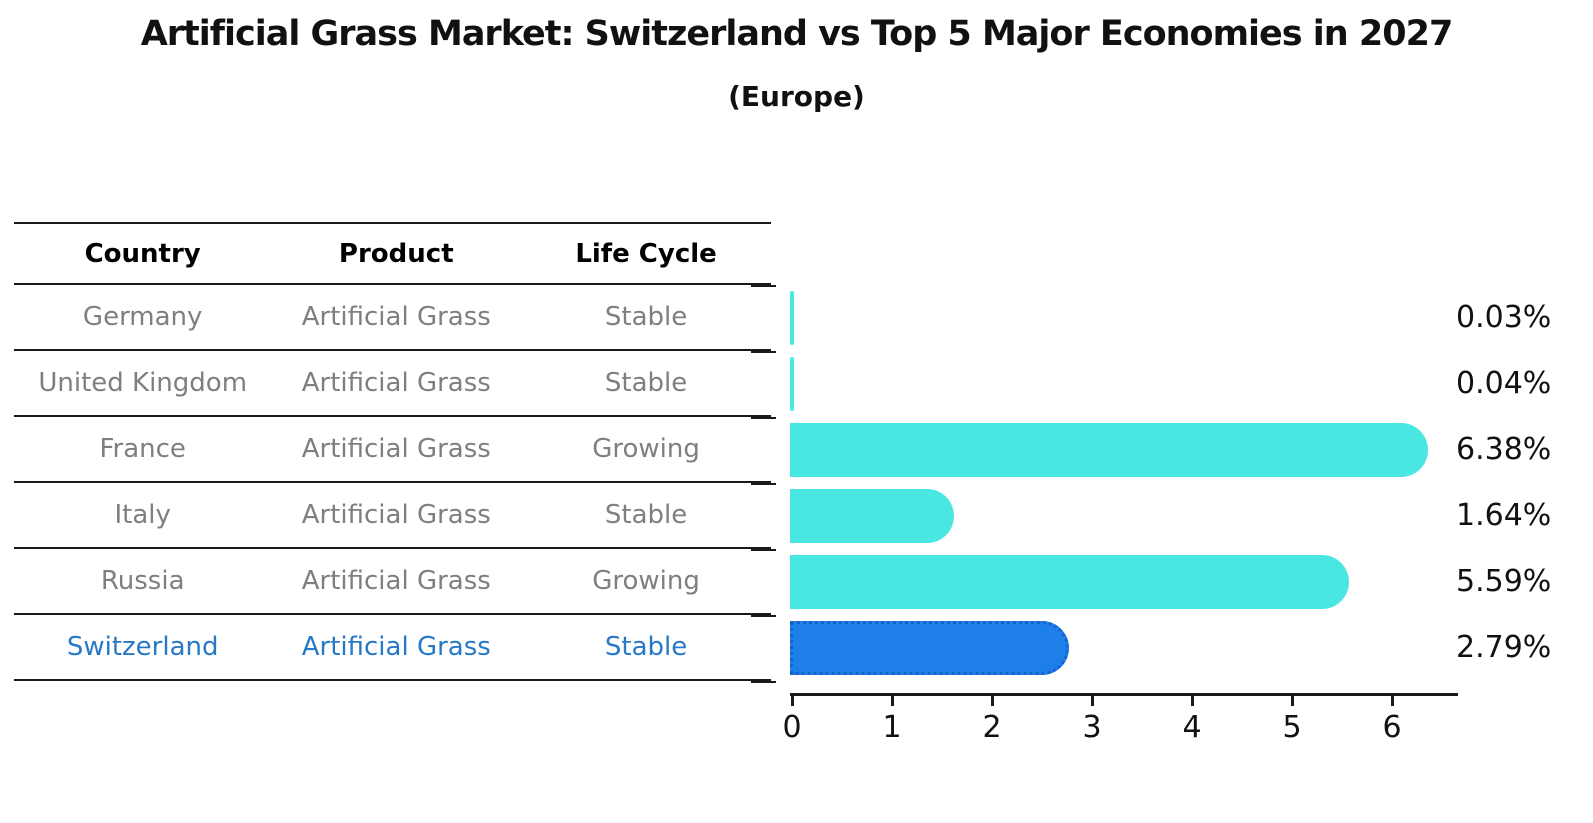 This screenshot has width=1593, height=823. I want to click on bar-switzerland, so click(929, 648).